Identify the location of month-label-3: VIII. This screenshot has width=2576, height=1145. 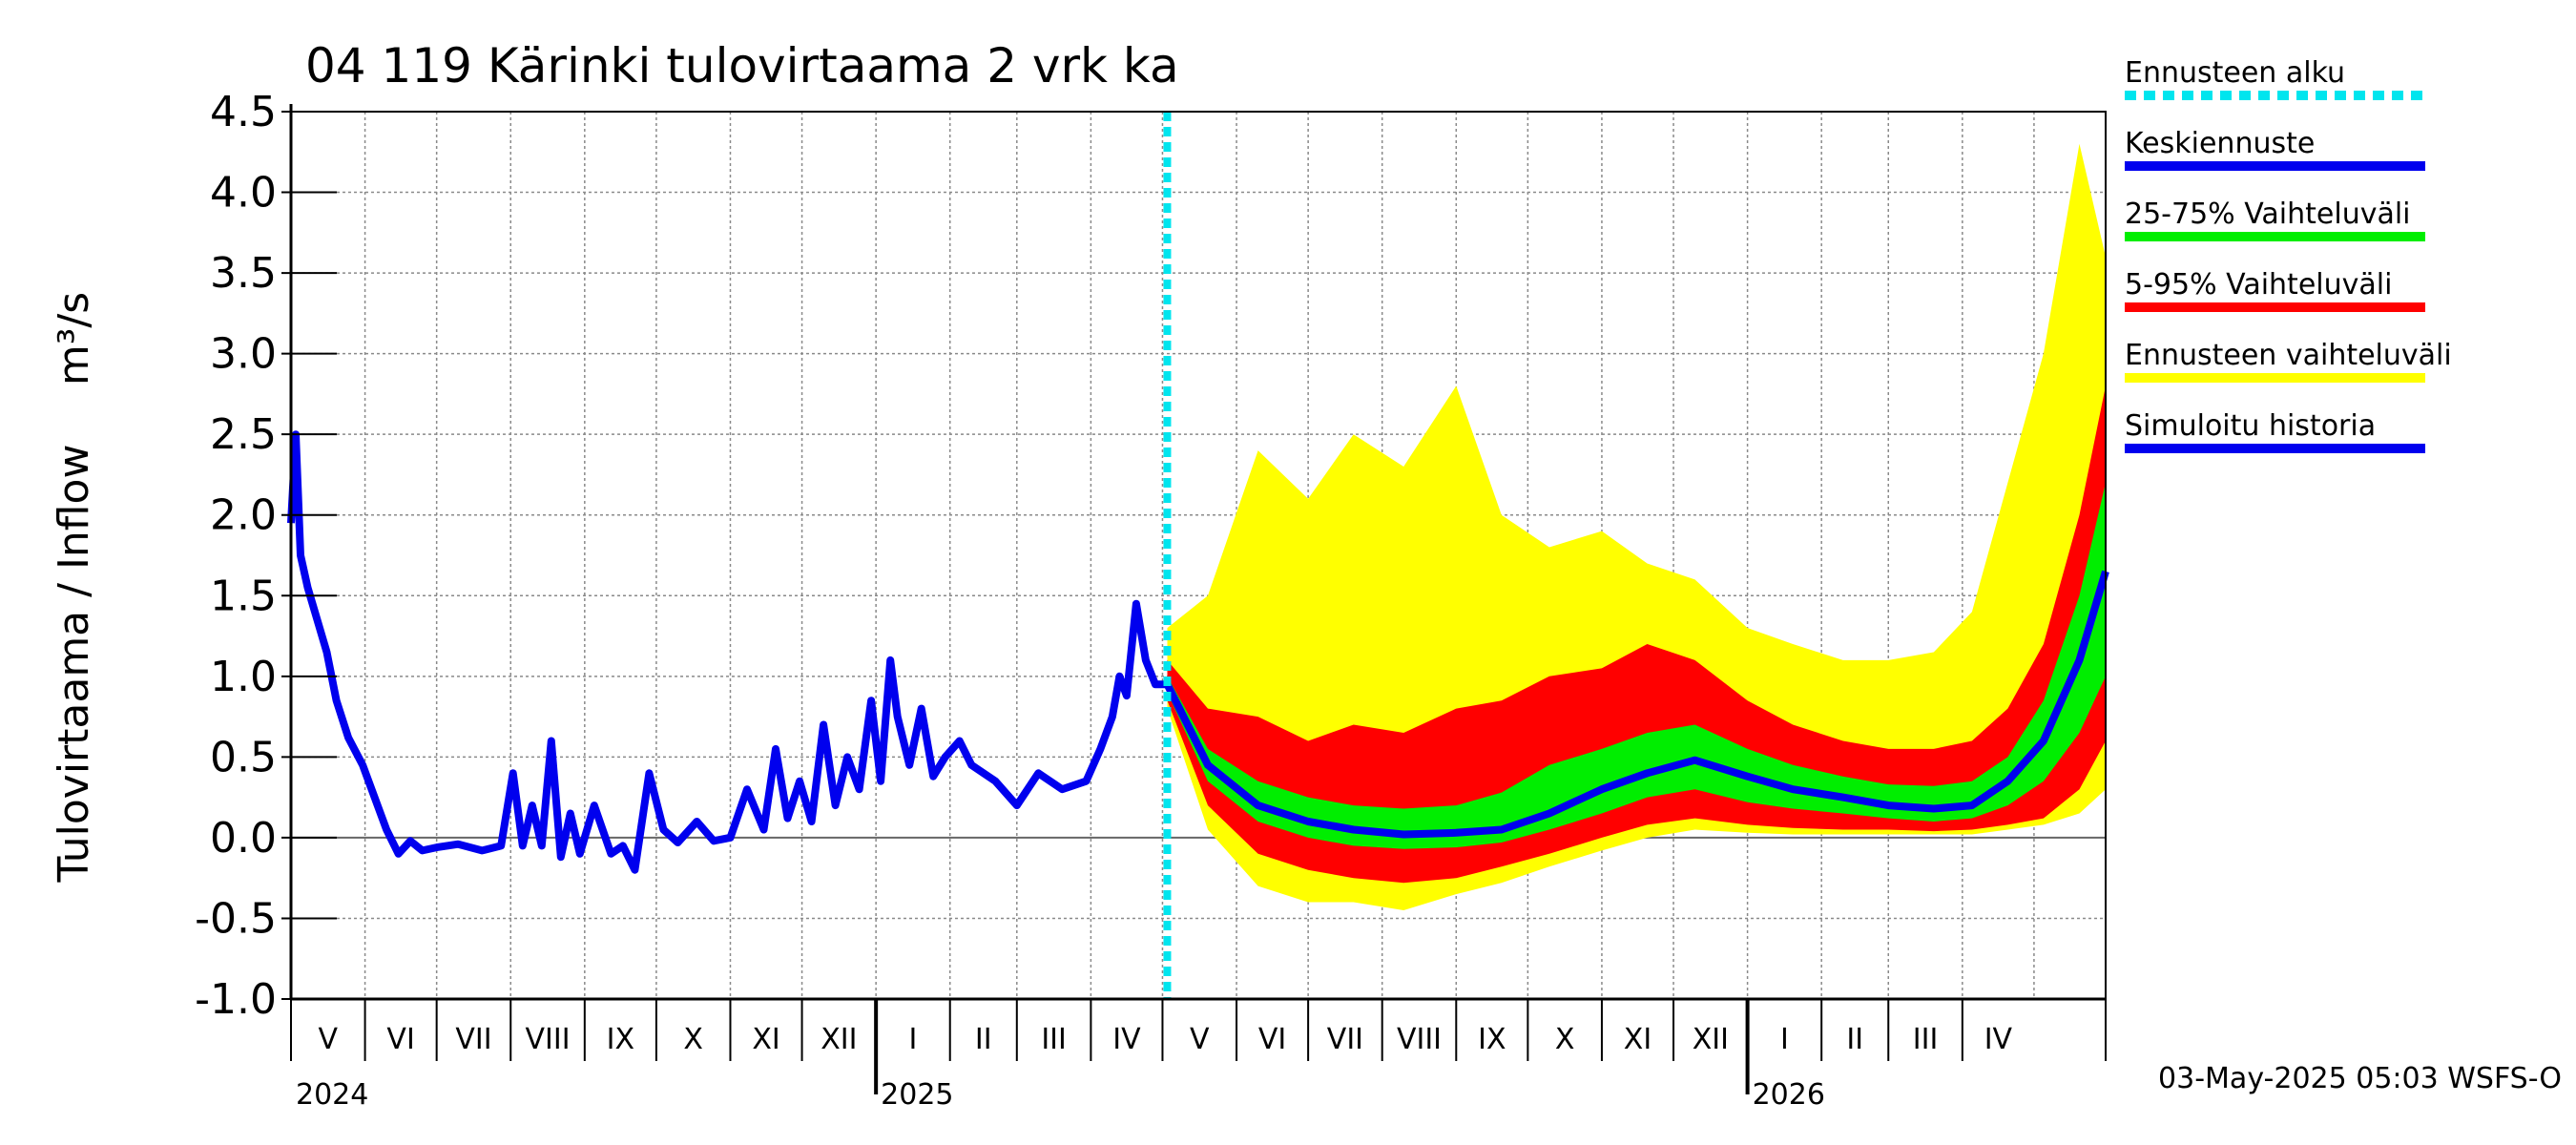
(547, 1039).